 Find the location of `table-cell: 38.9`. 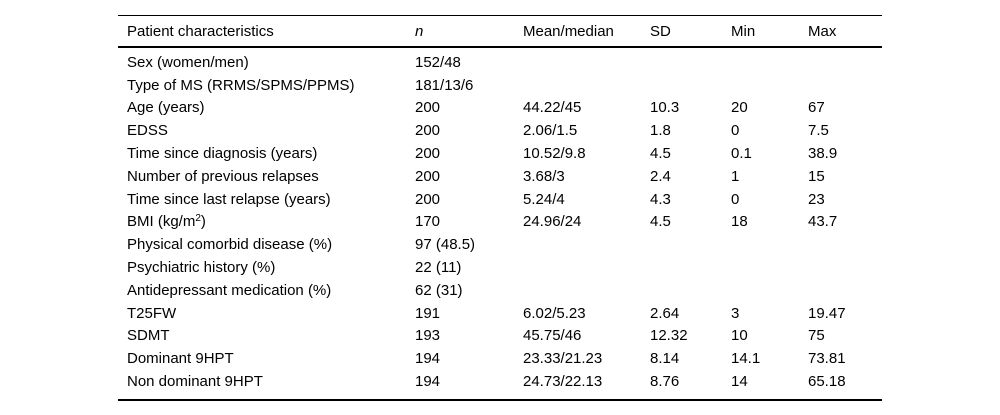

table-cell: 38.9 is located at coordinates (823, 154).